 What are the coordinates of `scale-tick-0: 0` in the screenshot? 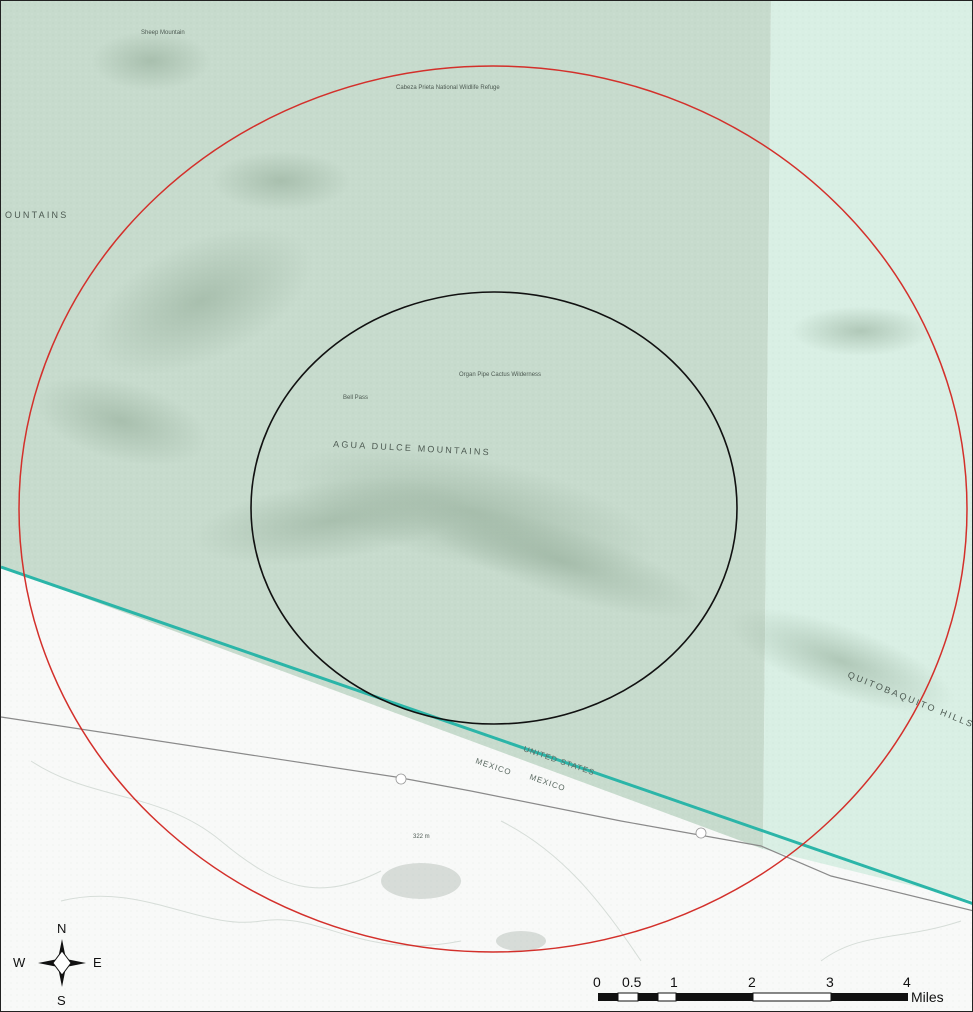 It's located at (597, 982).